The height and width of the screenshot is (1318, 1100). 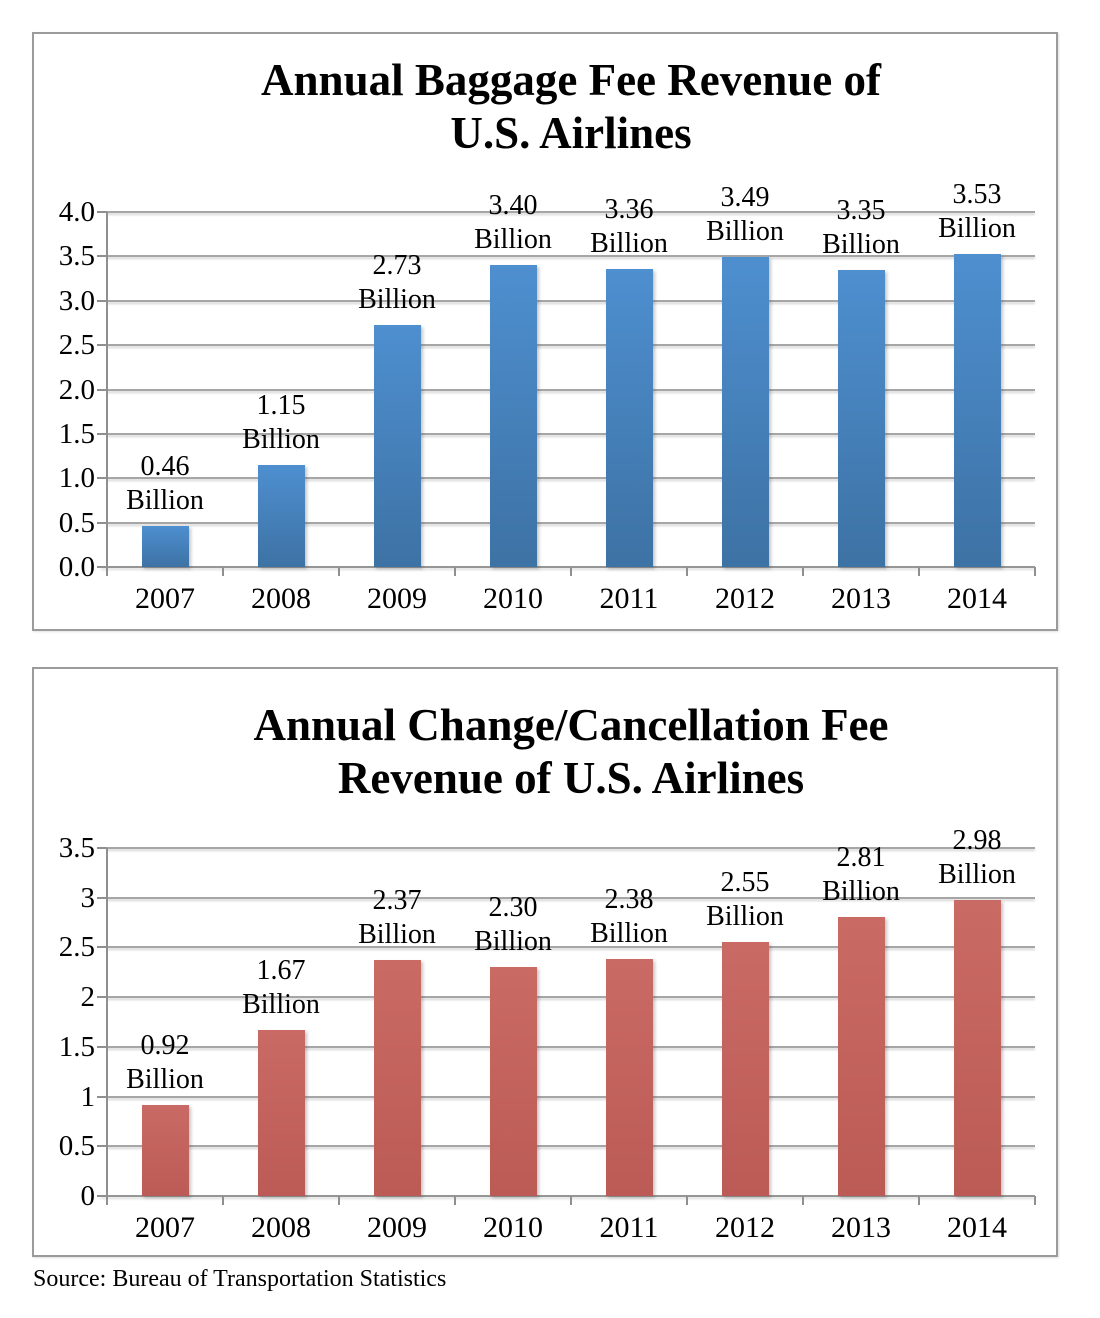 What do you see at coordinates (281, 598) in the screenshot?
I see `x-axis-category-label: 2008` at bounding box center [281, 598].